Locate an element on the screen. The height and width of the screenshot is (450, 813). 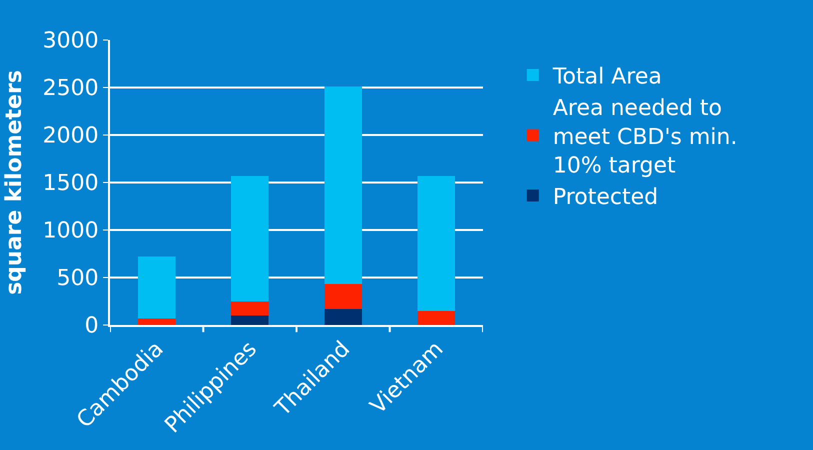
y-tick-label: 2500 is located at coordinates (70, 89).